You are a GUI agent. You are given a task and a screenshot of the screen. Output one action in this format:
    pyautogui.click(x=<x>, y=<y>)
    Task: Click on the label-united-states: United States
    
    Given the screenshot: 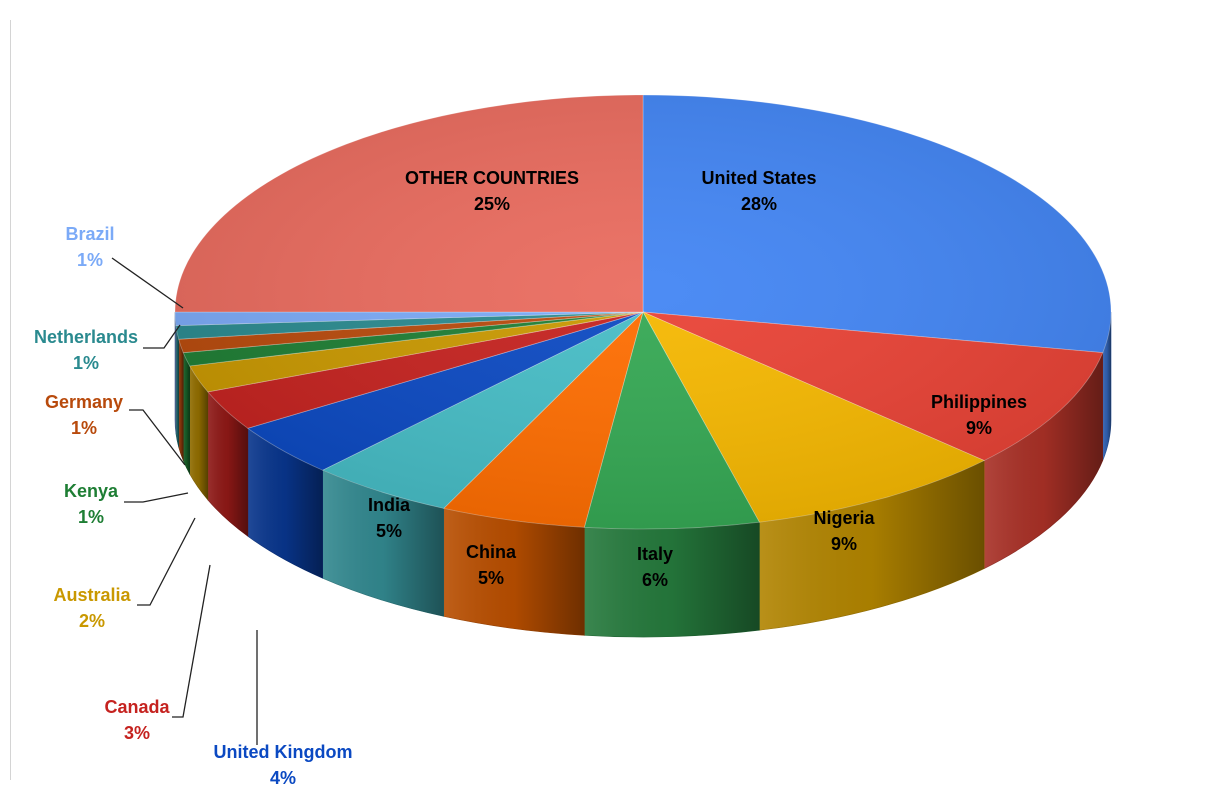 What is the action you would take?
    pyautogui.click(x=758, y=178)
    